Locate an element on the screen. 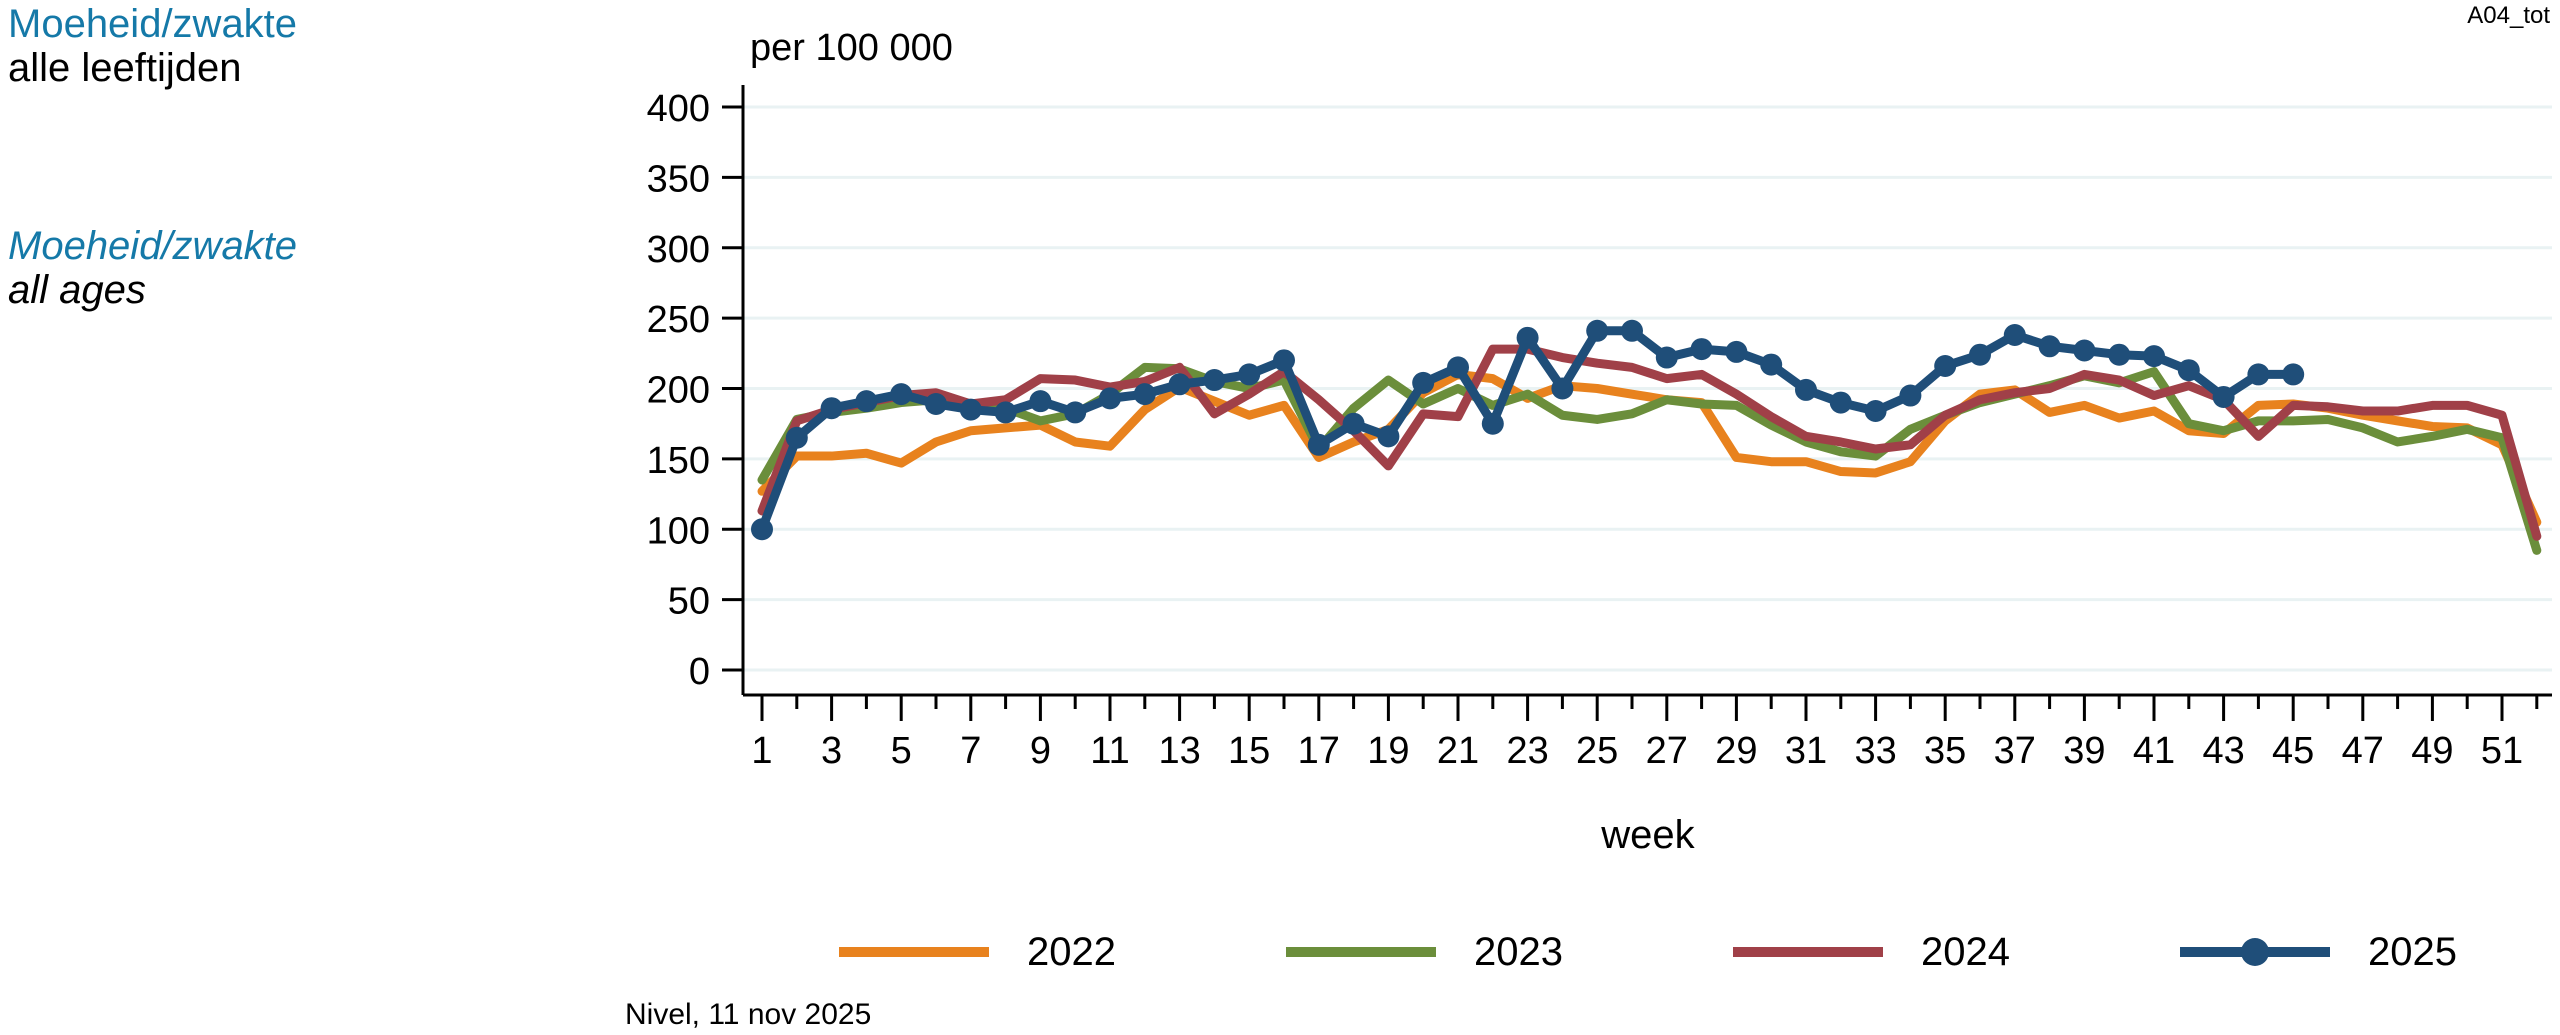 This screenshot has width=2560, height=1035. legend-item-2022: 2022 is located at coordinates (977, 952).